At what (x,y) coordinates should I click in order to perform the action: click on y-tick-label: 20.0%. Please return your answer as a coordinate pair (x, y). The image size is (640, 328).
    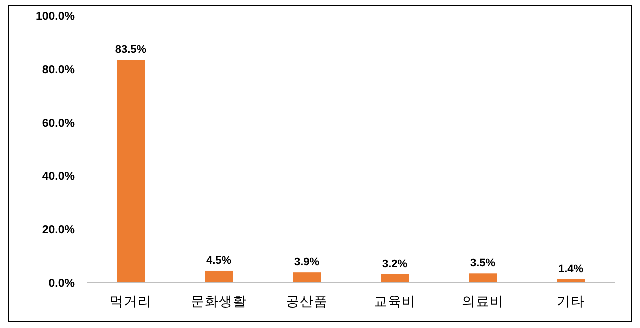
    Looking at the image, I should click on (58, 230).